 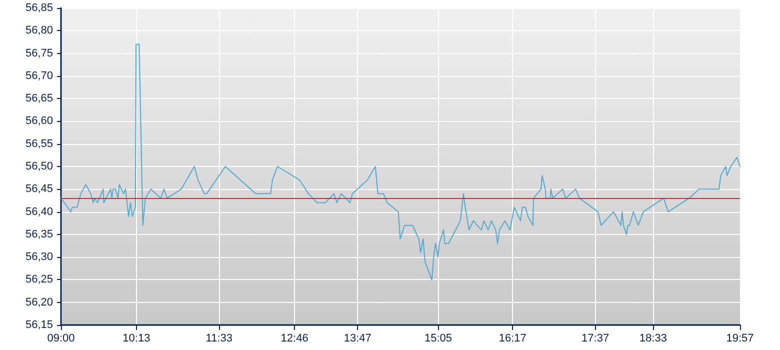 I want to click on x-tick-label: 19:57, so click(x=740, y=338).